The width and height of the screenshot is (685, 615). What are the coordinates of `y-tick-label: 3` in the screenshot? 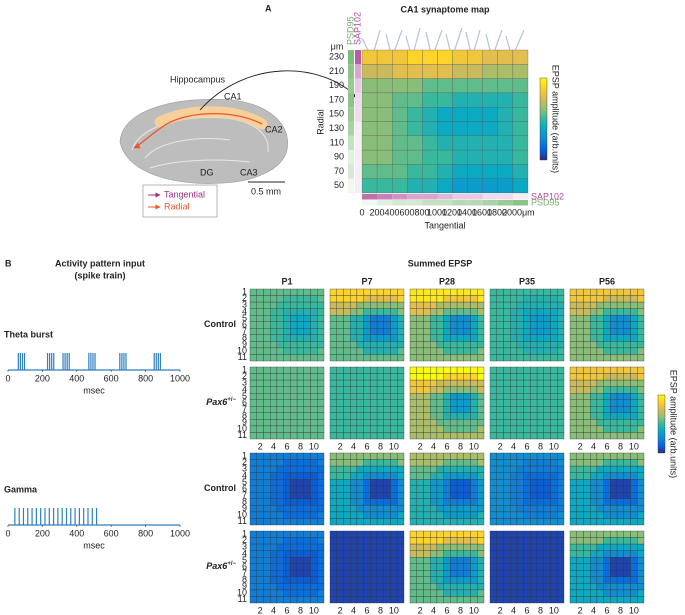 It's located at (244, 305).